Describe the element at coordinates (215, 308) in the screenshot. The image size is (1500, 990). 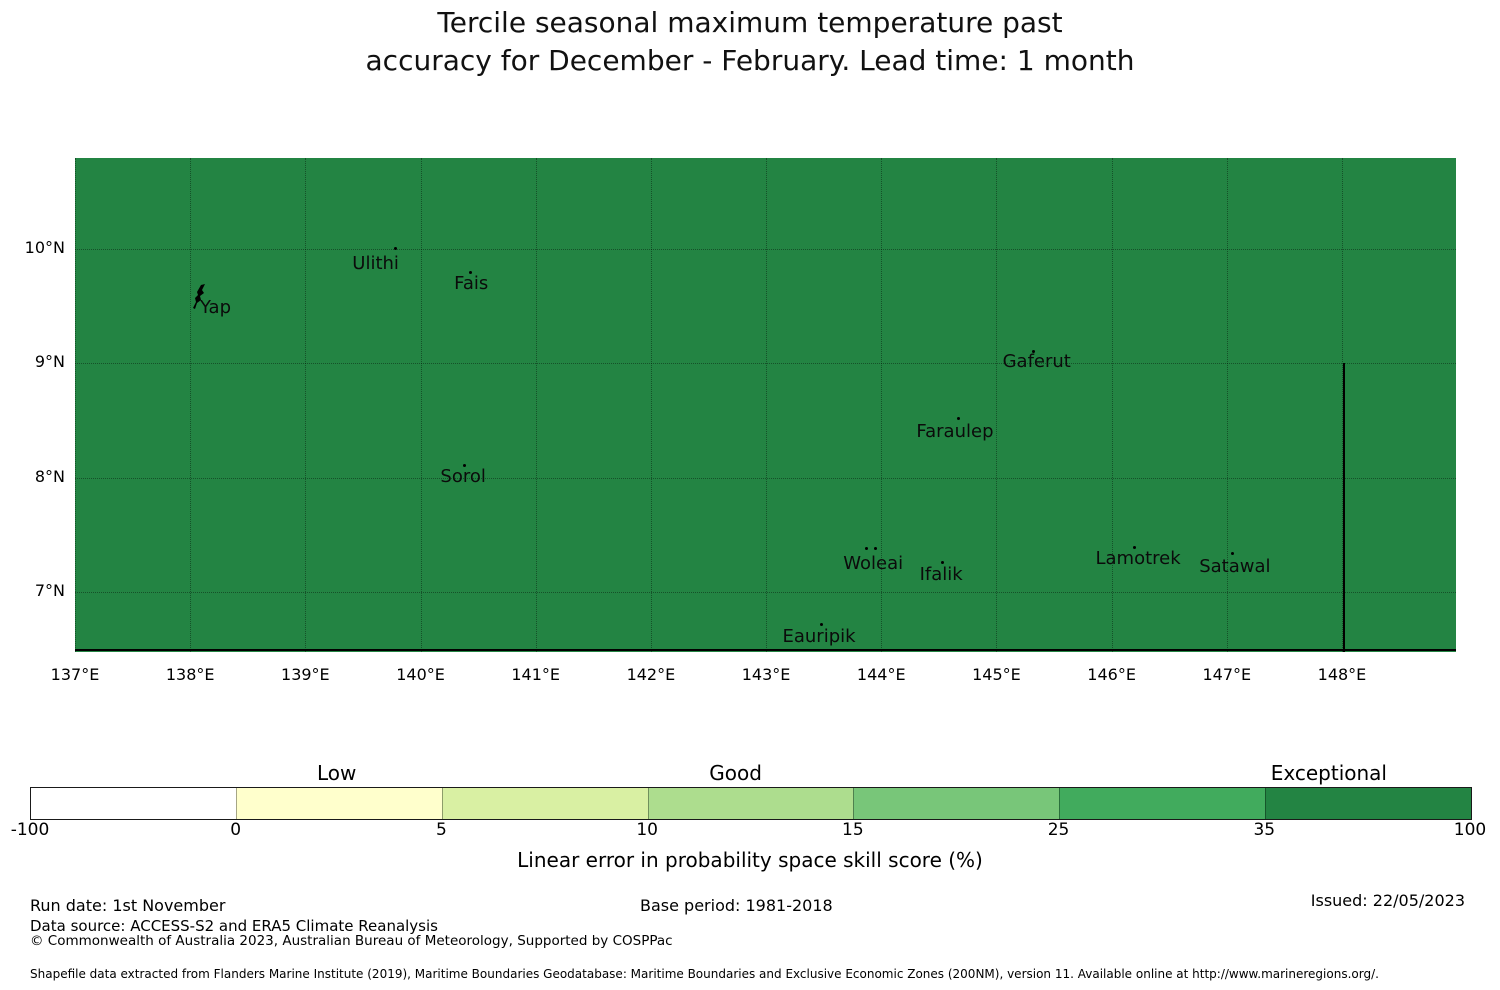
I see `place-label: Yap` at that location.